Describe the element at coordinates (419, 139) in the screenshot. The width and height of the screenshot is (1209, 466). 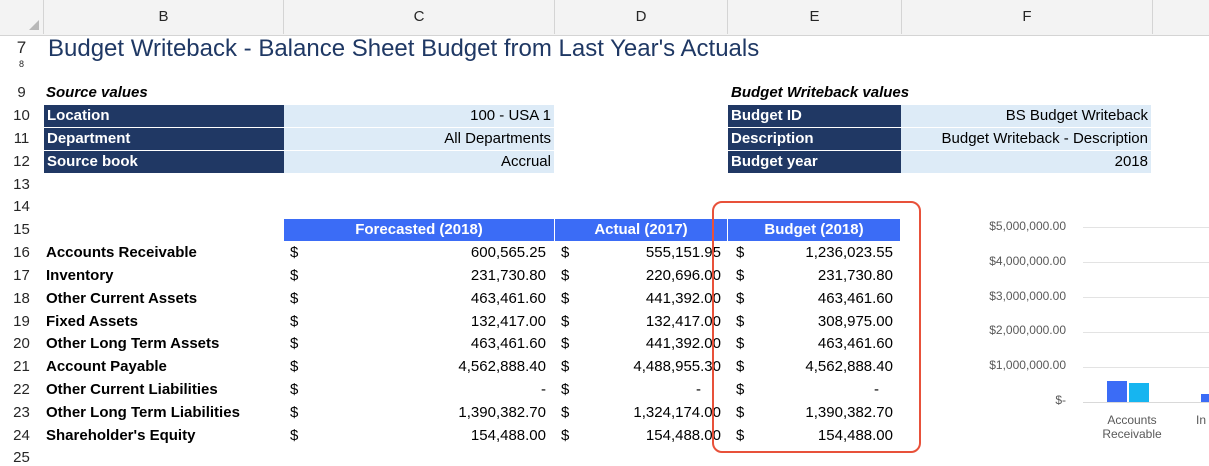
I see `department-value: All Departments` at that location.